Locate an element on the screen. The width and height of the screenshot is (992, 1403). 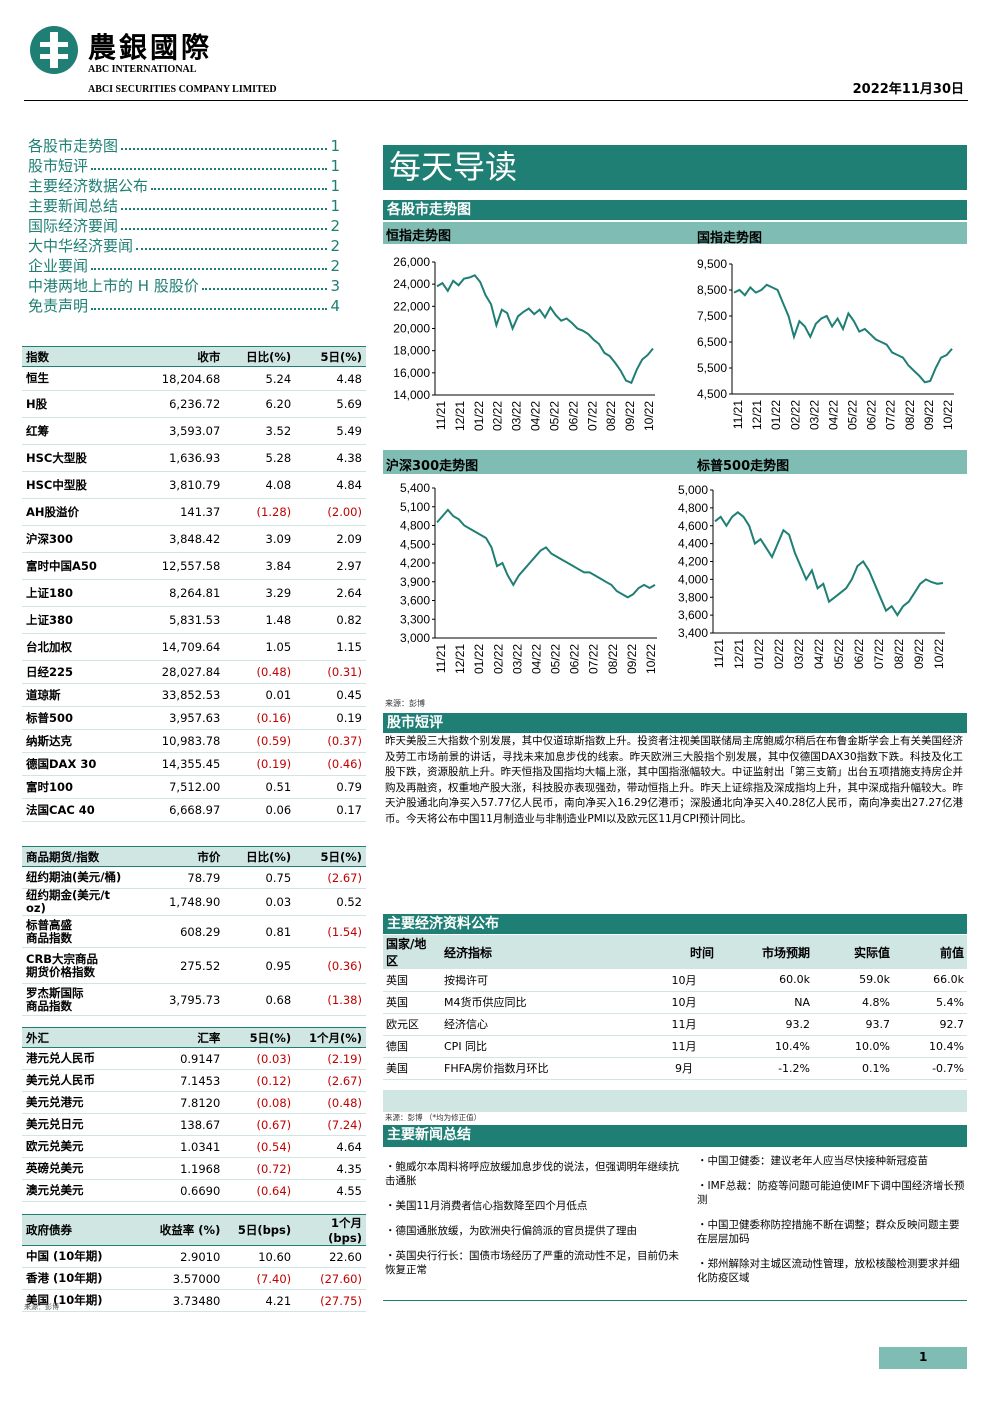
table-cell: 2.97 is located at coordinates (330, 566).